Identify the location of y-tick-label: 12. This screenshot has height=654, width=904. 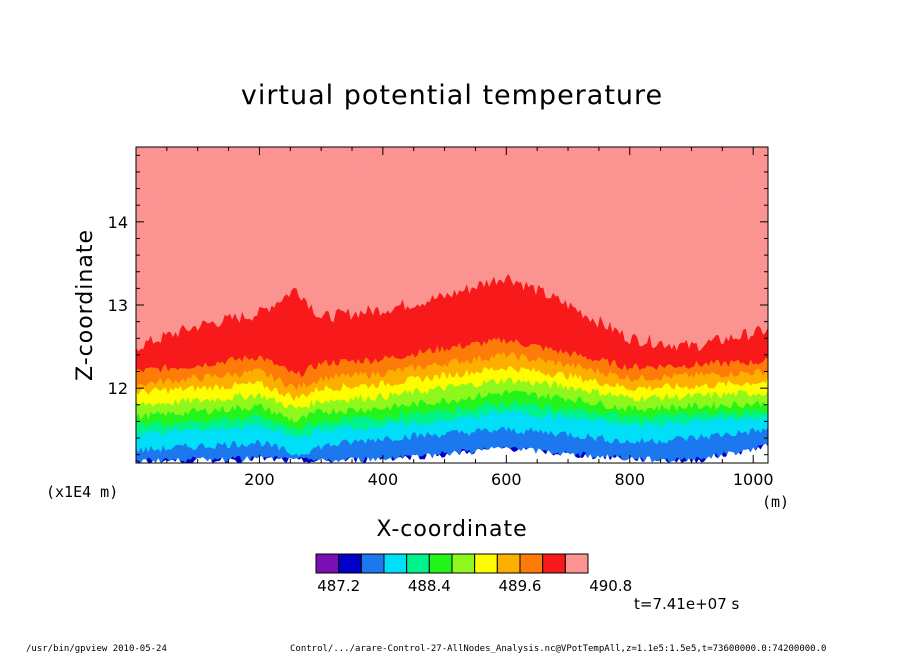
(118, 388).